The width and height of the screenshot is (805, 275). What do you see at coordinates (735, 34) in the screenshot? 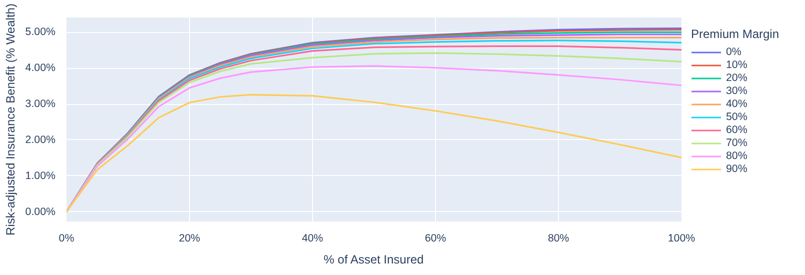
I see `legend-title: Premium Margin` at bounding box center [735, 34].